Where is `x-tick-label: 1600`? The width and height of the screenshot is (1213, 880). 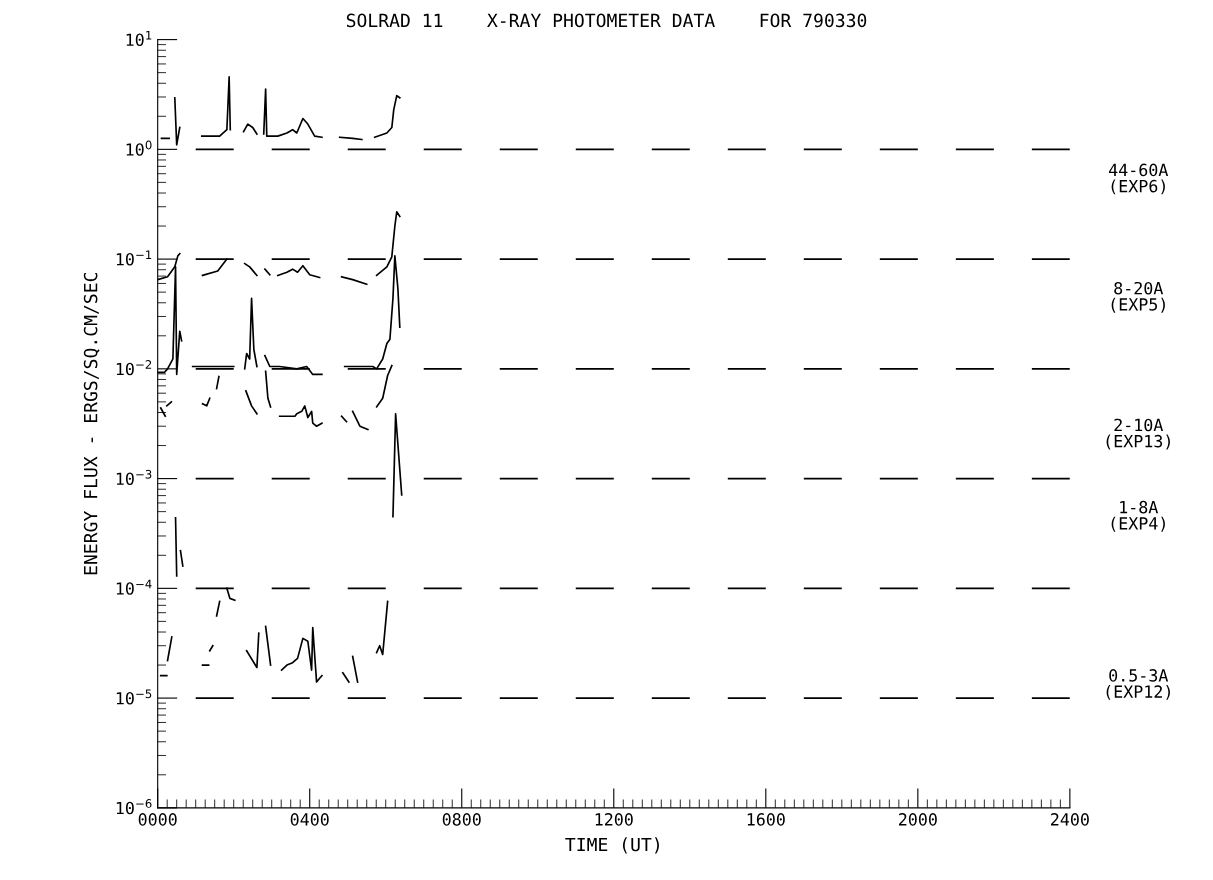 x-tick-label: 1600 is located at coordinates (766, 819).